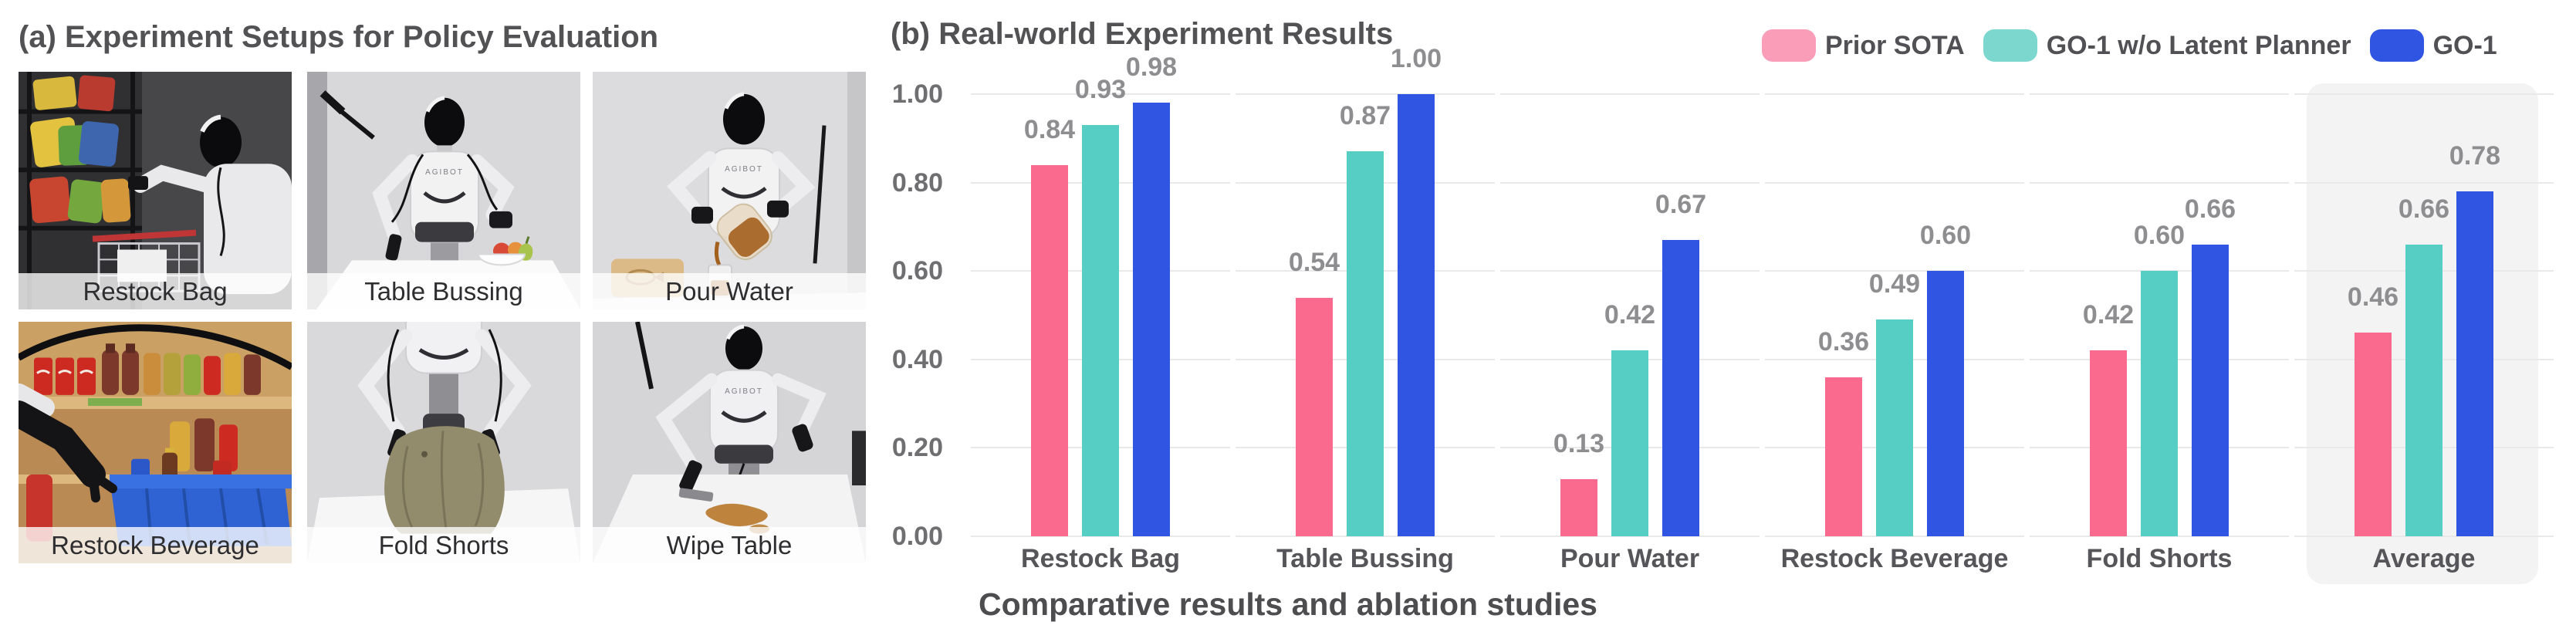  What do you see at coordinates (443, 545) in the screenshot?
I see `photo-label: Fold Shorts` at bounding box center [443, 545].